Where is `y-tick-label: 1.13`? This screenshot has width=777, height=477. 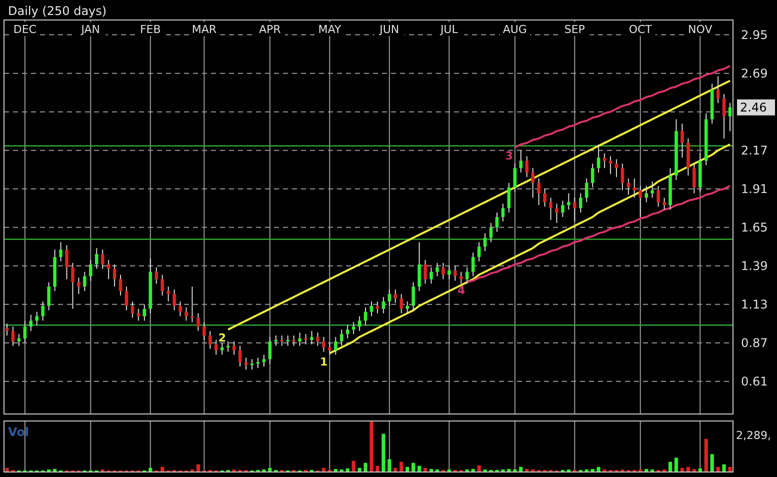
y-tick-label: 1.13 is located at coordinates (754, 305).